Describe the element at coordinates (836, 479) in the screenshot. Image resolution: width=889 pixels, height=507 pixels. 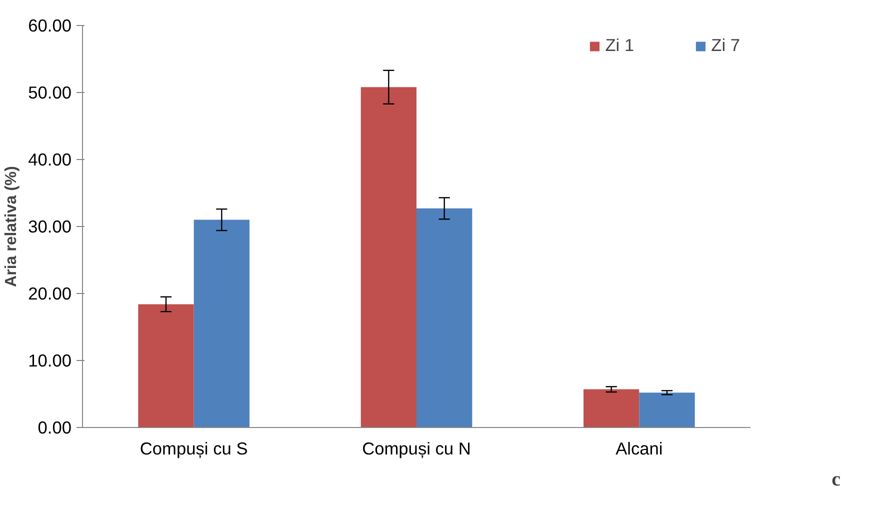
I see `text: c` at that location.